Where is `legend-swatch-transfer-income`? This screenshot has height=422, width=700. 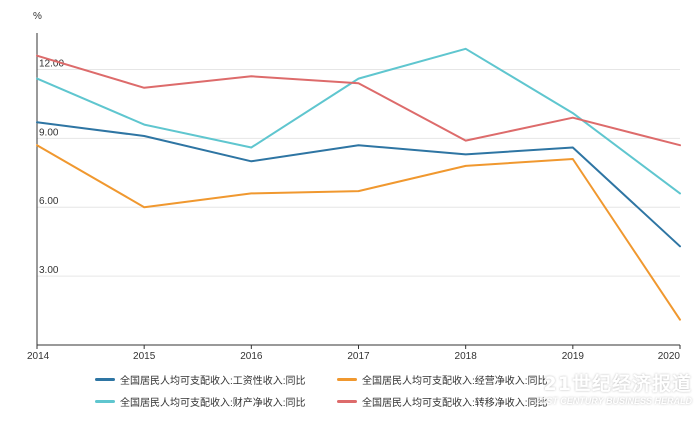
legend-swatch-transfer-income is located at coordinates (347, 401).